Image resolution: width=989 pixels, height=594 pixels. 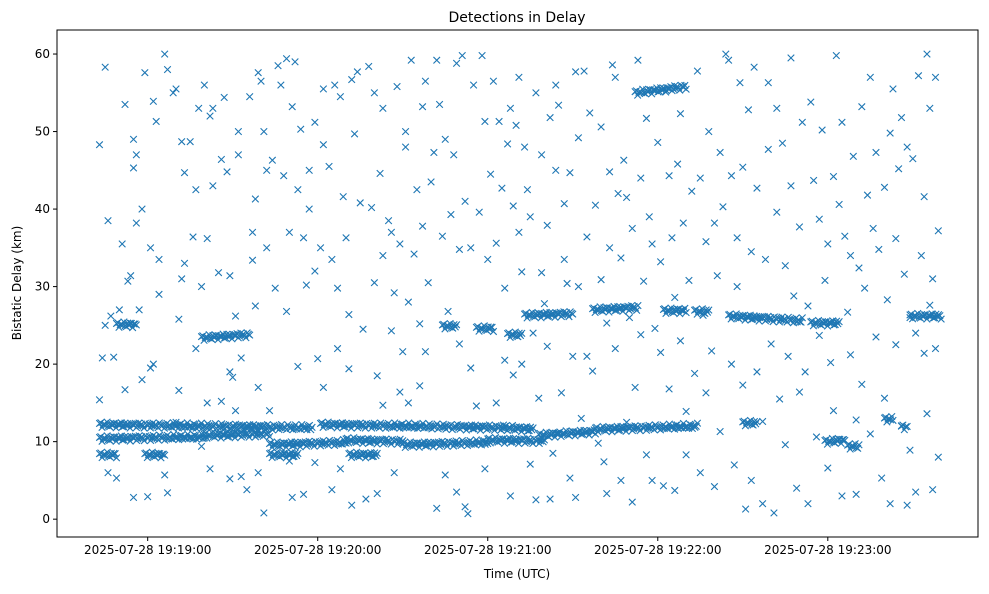 I want to click on chart-title: Detections in Delay, so click(x=516, y=18).